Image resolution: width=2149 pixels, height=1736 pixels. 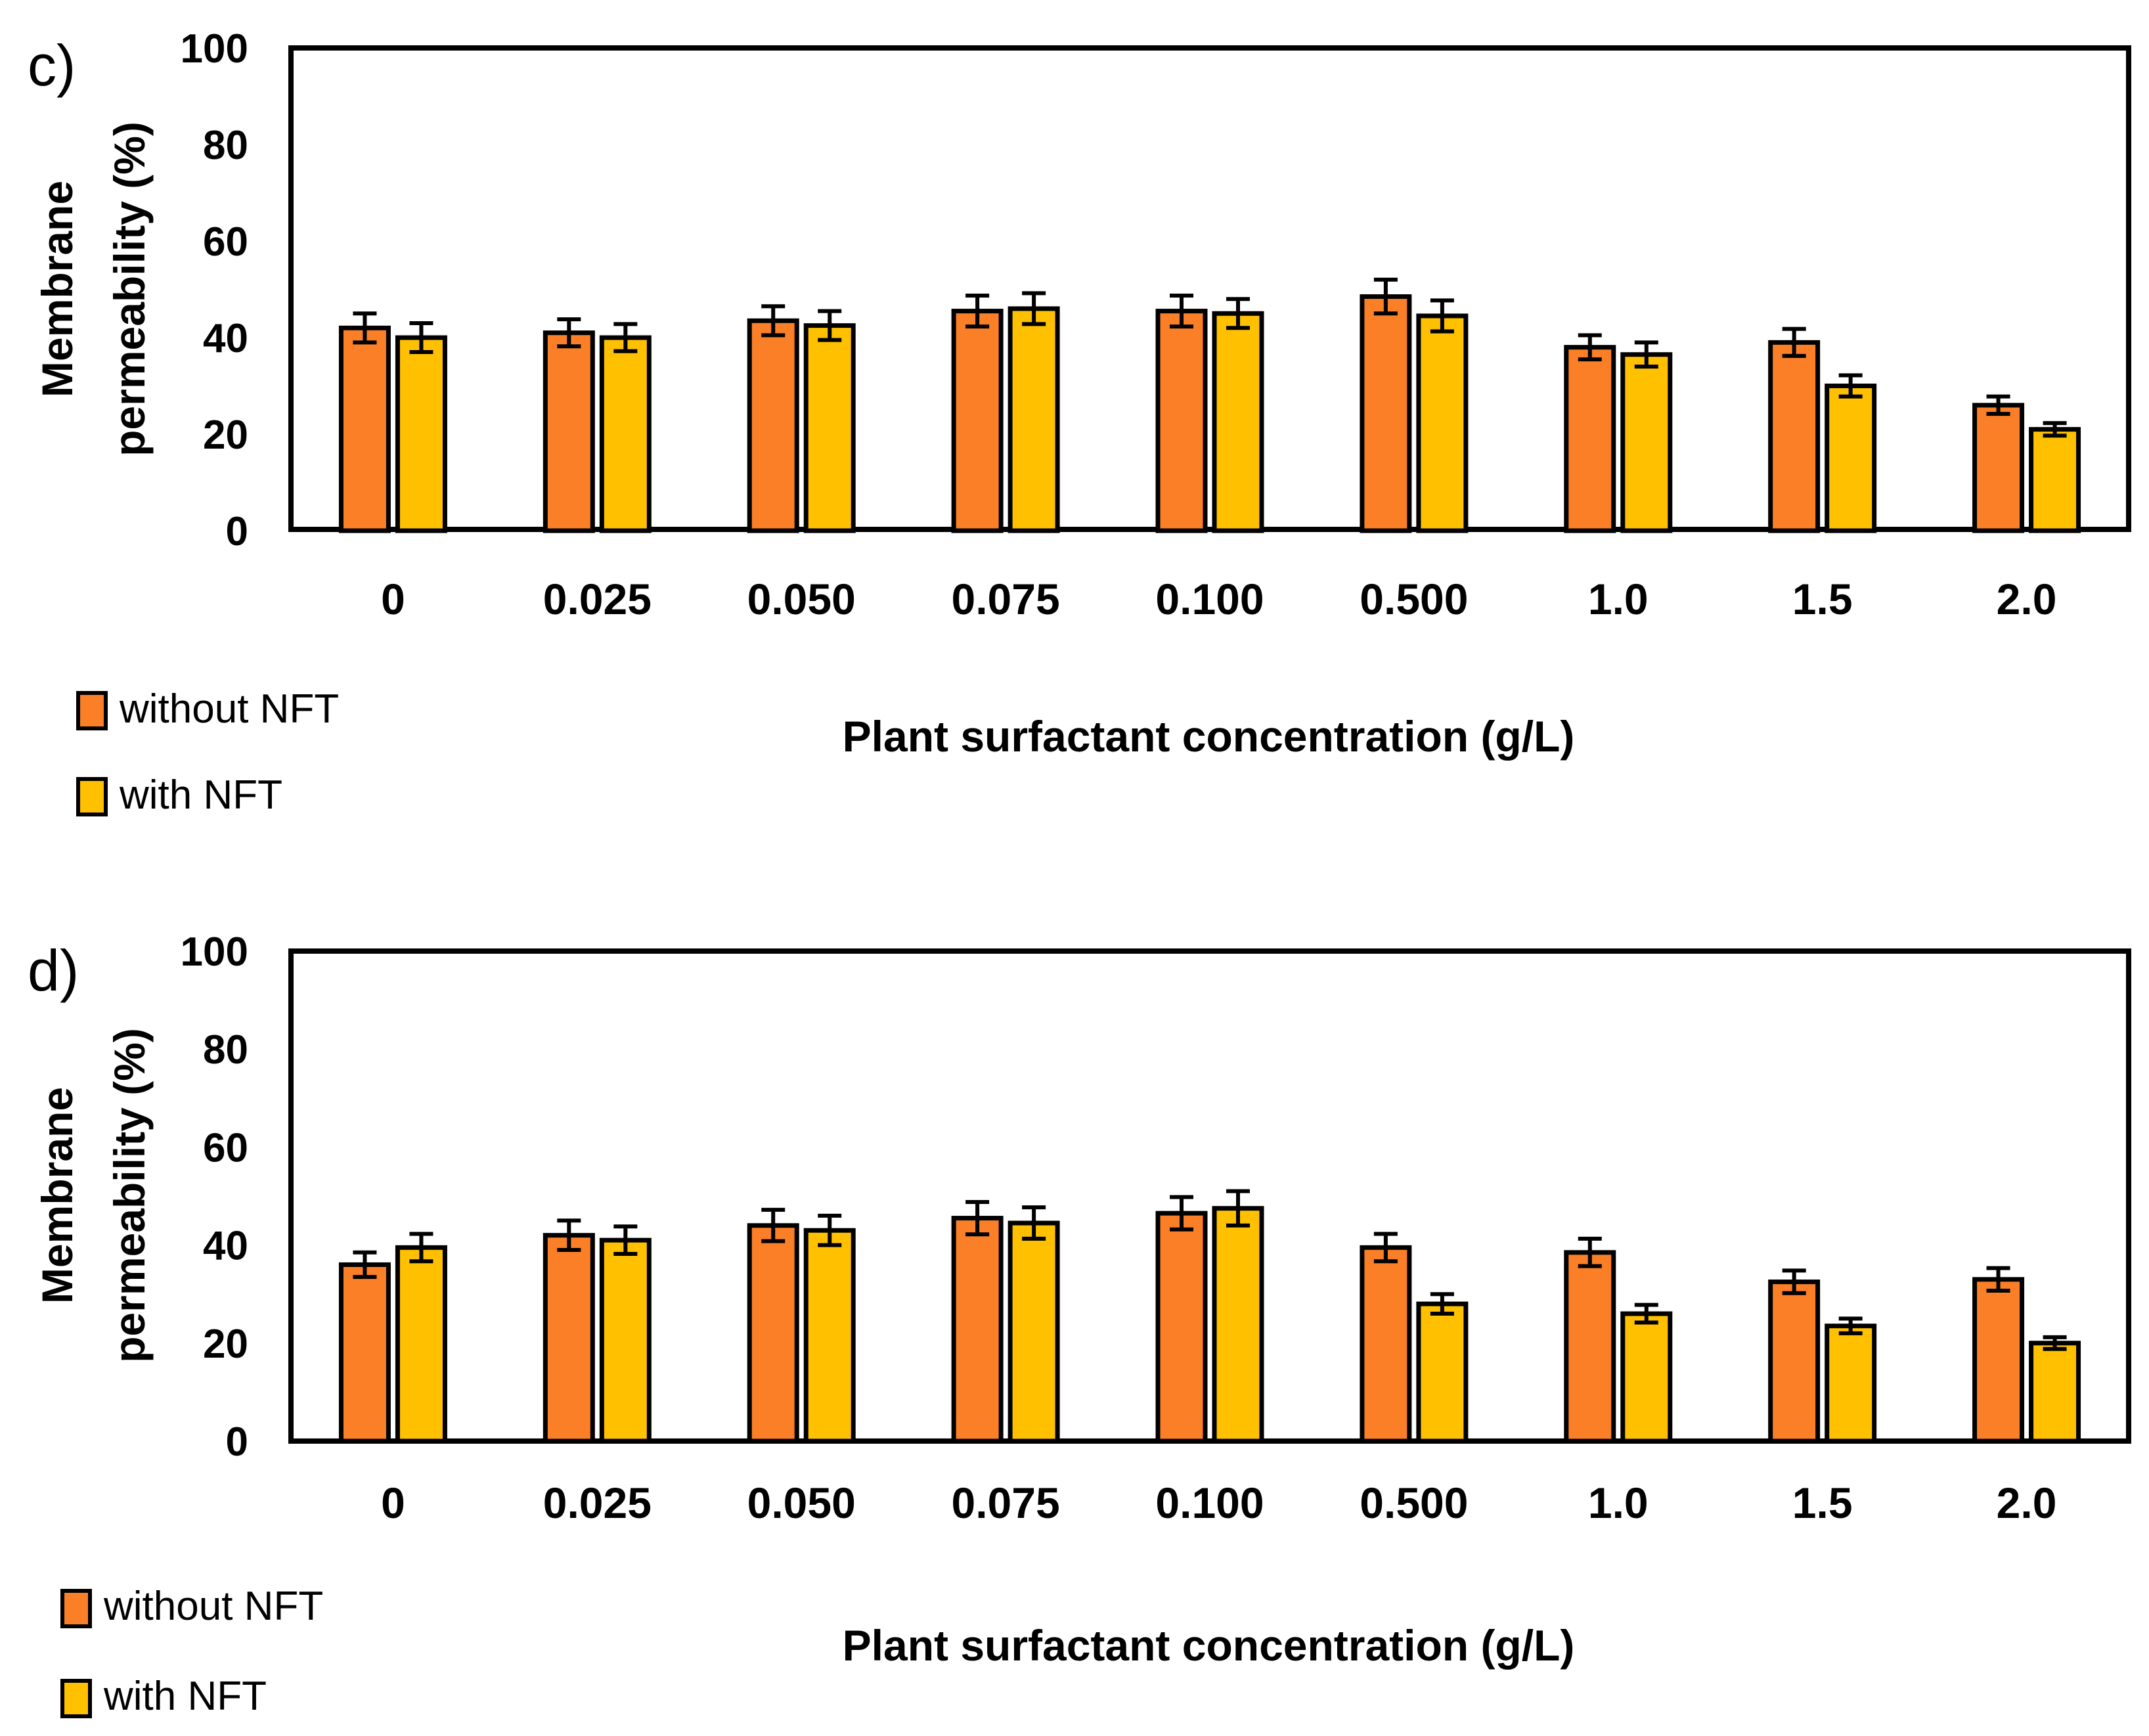 I want to click on x-tick-label: 0.500, so click(x=1414, y=599).